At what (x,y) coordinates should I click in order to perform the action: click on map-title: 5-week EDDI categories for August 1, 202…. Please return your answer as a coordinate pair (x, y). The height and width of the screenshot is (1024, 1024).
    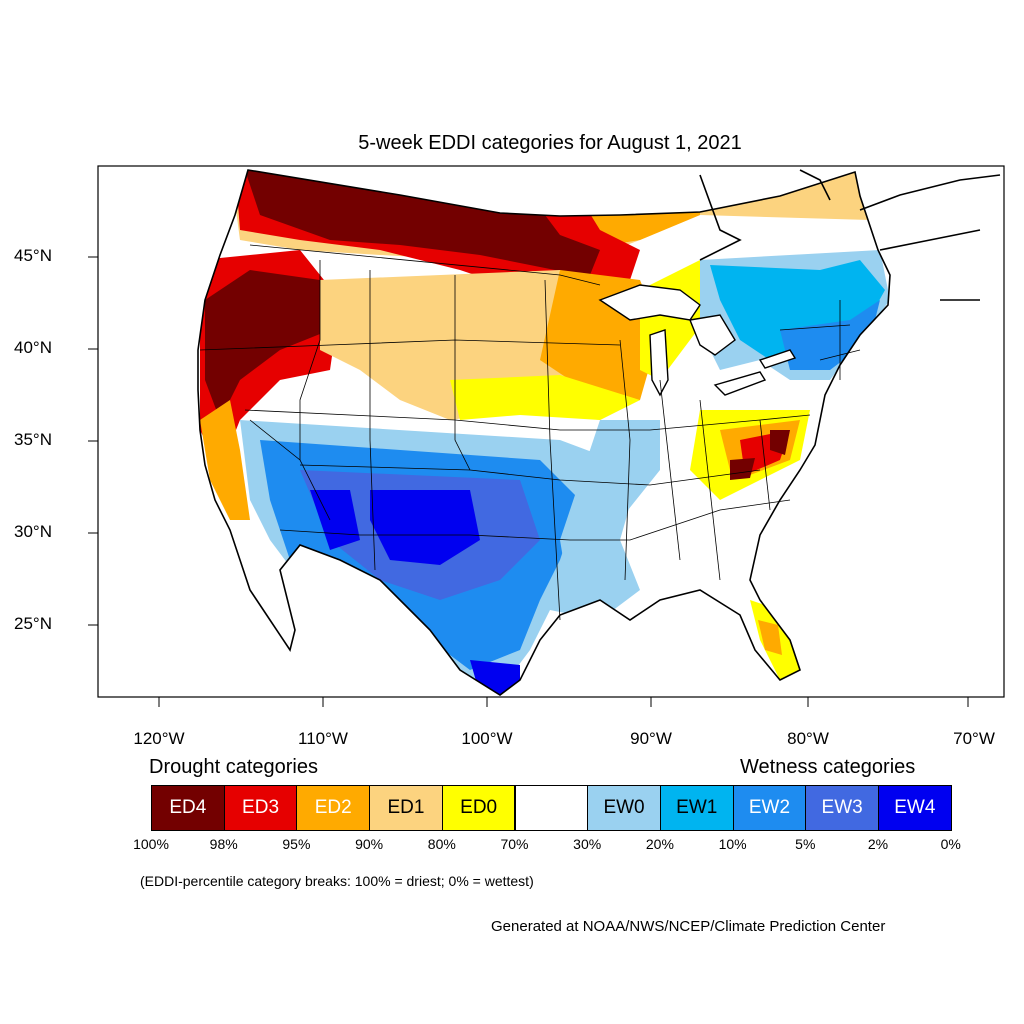
    Looking at the image, I should click on (550, 143).